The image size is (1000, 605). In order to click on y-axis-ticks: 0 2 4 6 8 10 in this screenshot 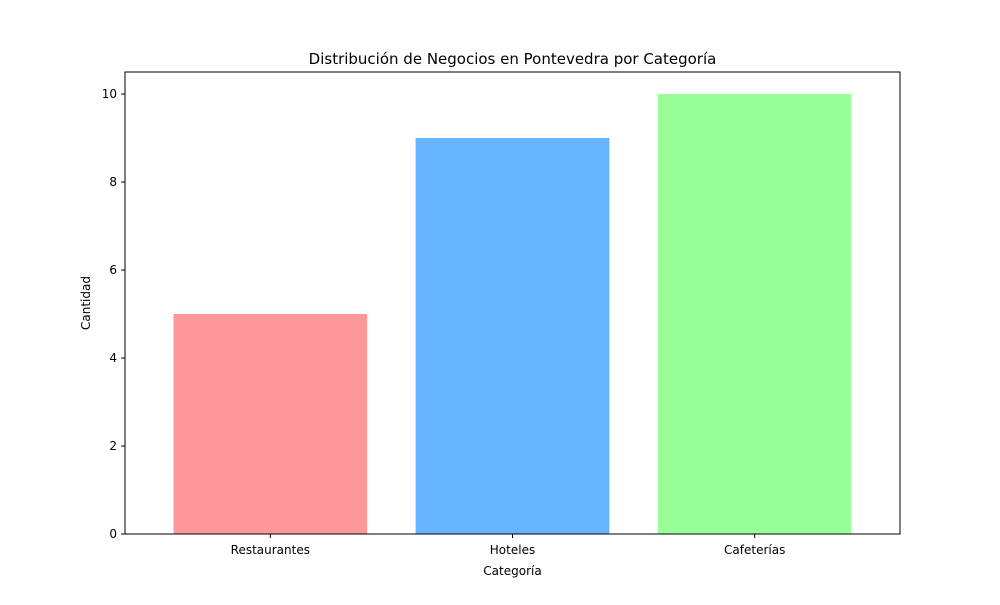, I will do `click(113, 314)`.